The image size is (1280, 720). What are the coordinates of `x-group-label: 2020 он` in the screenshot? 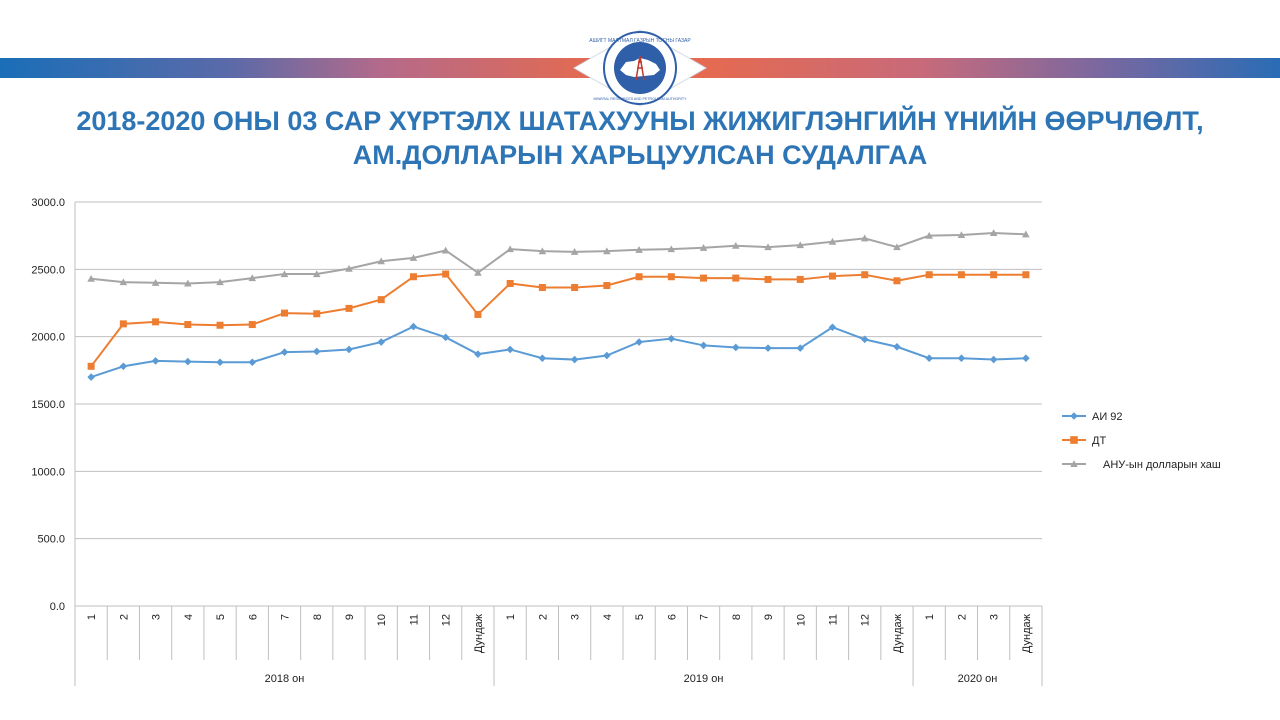 It's located at (978, 679).